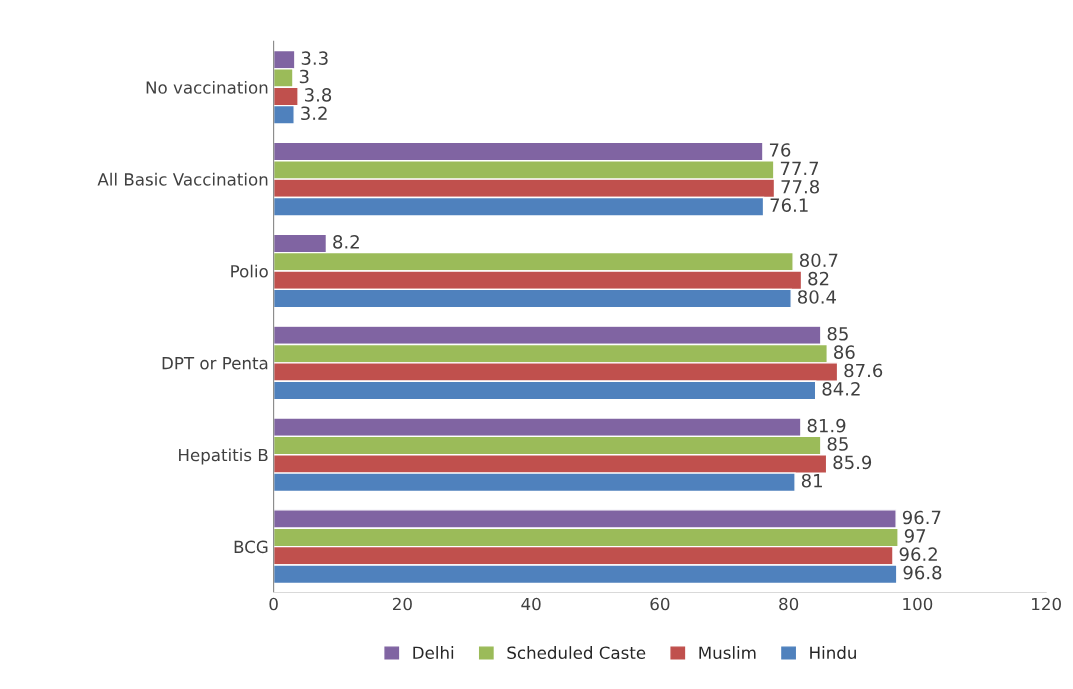 The width and height of the screenshot is (1073, 689). What do you see at coordinates (304, 76) in the screenshot?
I see `data-label: 3` at bounding box center [304, 76].